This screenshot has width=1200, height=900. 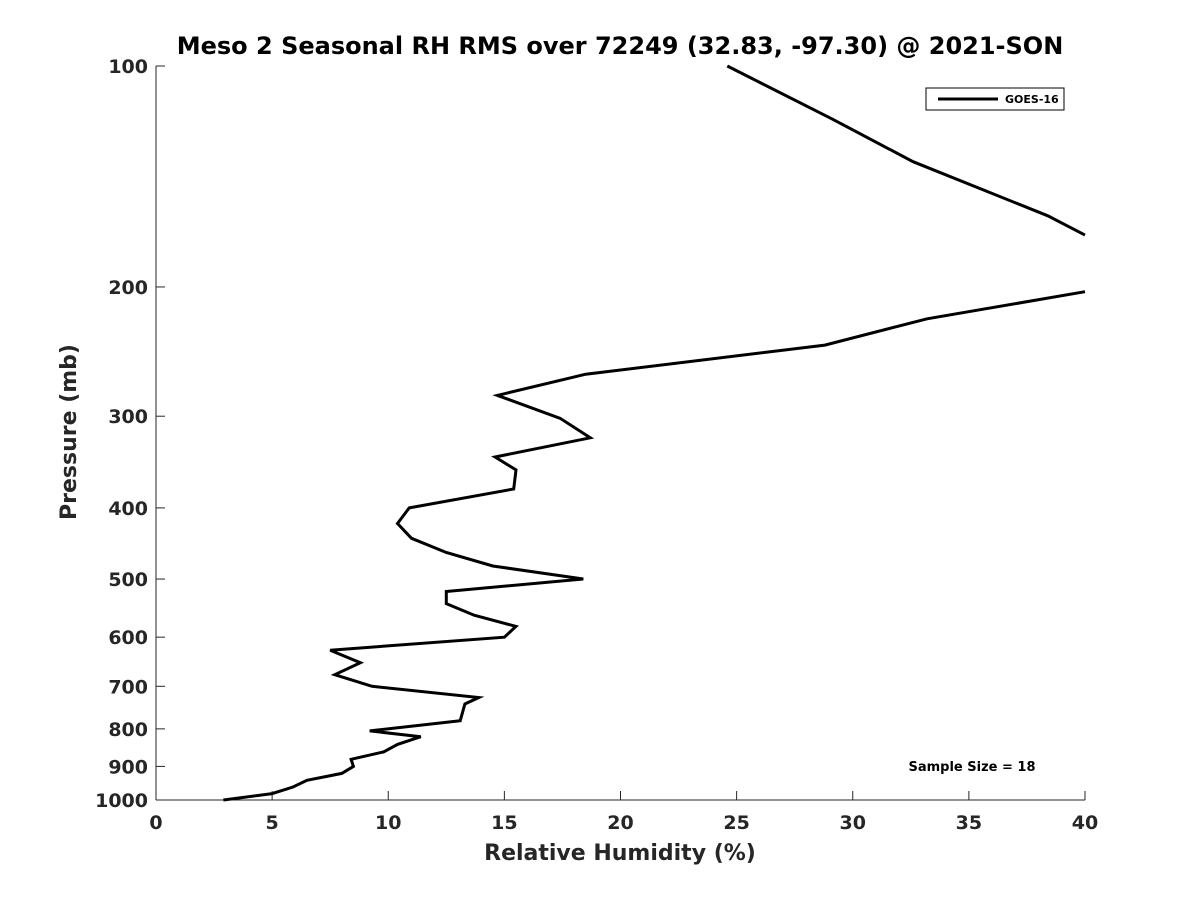 I want to click on y-tick-label: 900, so click(x=128, y=767).